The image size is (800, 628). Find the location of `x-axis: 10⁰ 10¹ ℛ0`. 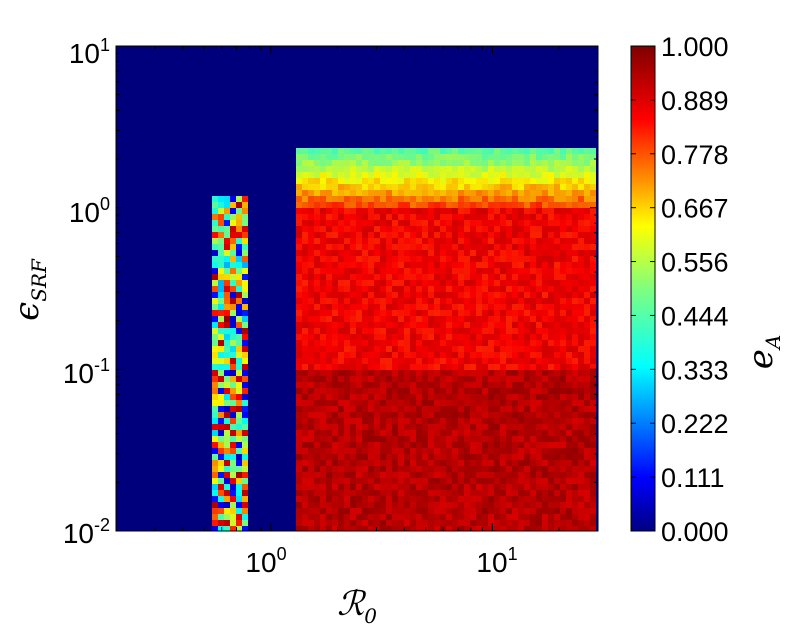

x-axis: 10⁰ 10¹ ℛ0 is located at coordinates (381, 586).